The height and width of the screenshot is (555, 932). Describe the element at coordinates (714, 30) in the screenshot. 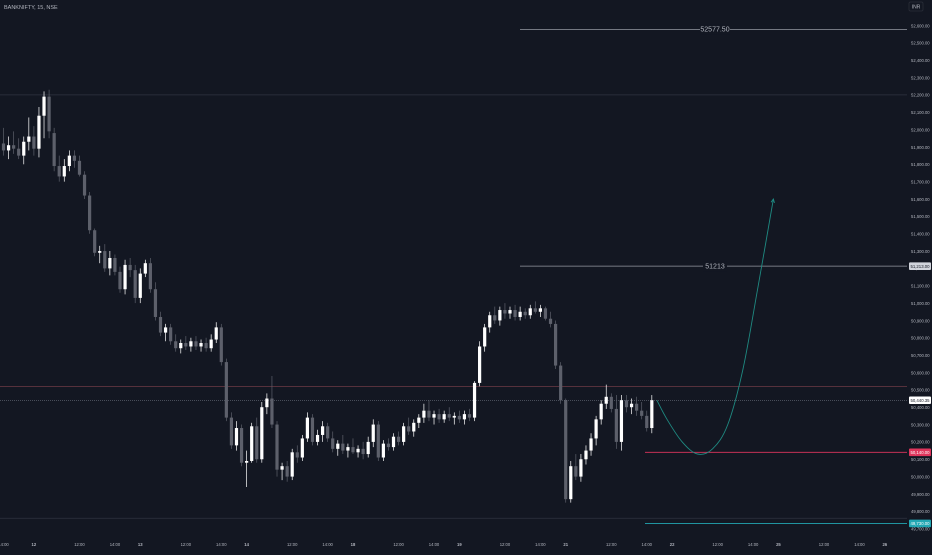

I see `target-label: 52577.50` at that location.